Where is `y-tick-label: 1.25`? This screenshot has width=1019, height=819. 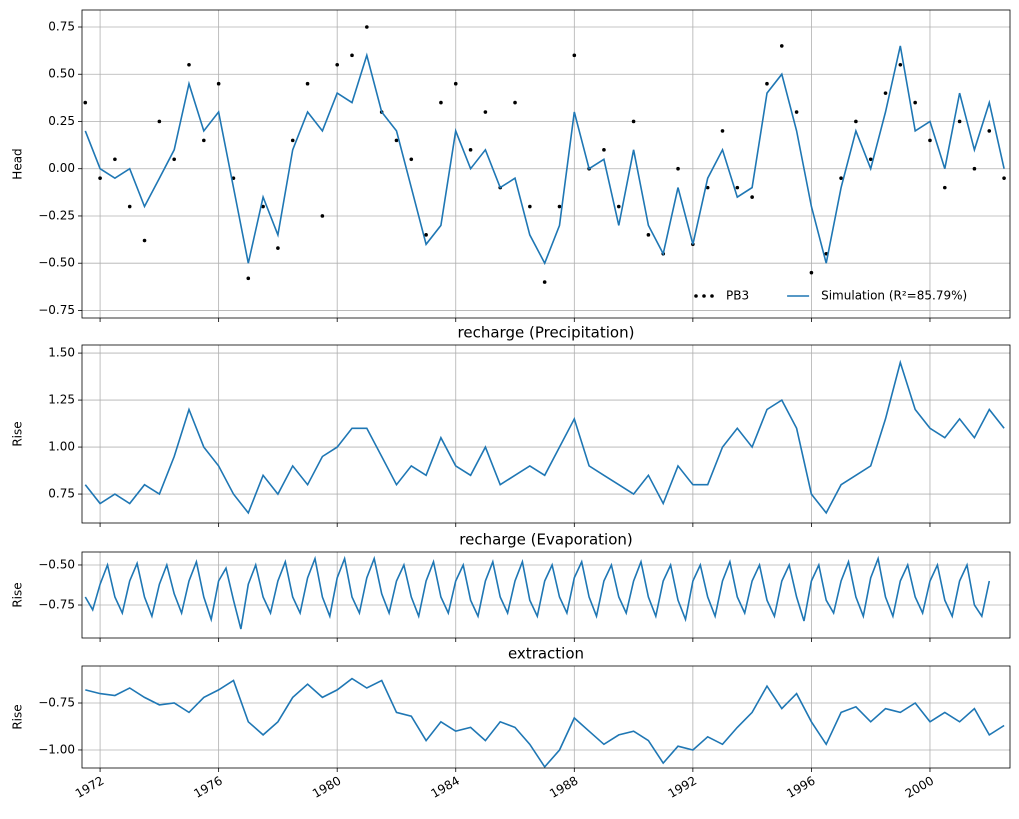
y-tick-label: 1.25 is located at coordinates (61, 400).